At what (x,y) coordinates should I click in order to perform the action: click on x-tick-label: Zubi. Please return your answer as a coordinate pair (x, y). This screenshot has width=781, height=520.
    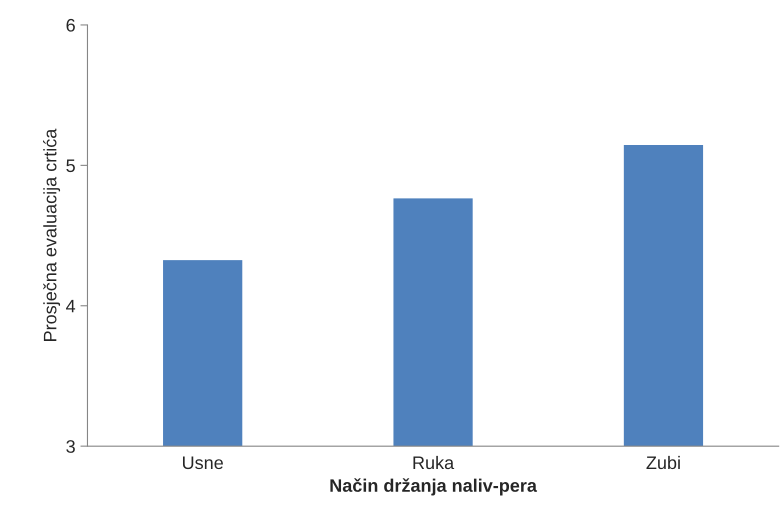
    Looking at the image, I should click on (663, 463).